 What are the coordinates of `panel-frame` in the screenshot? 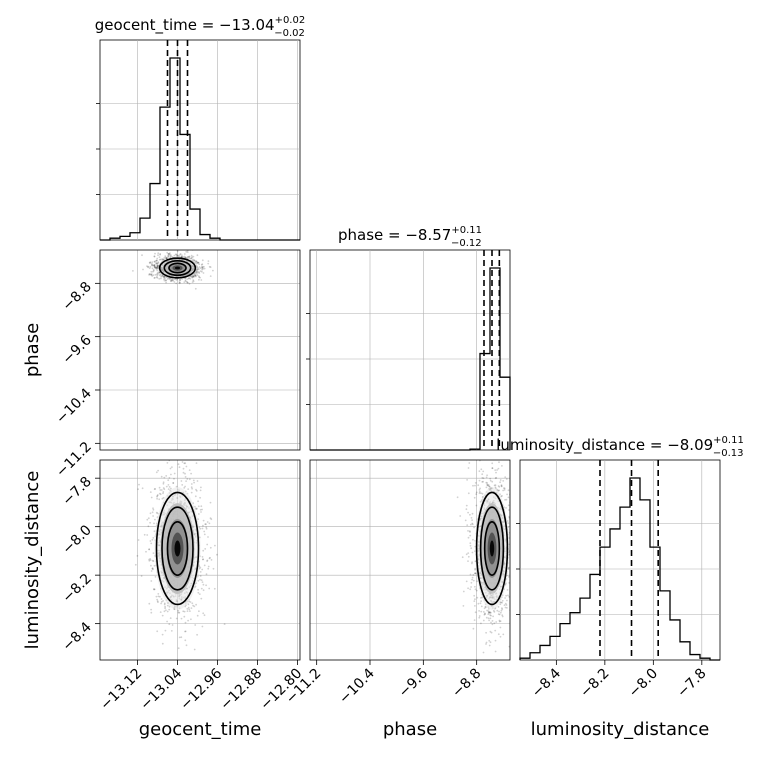 It's located at (200, 140).